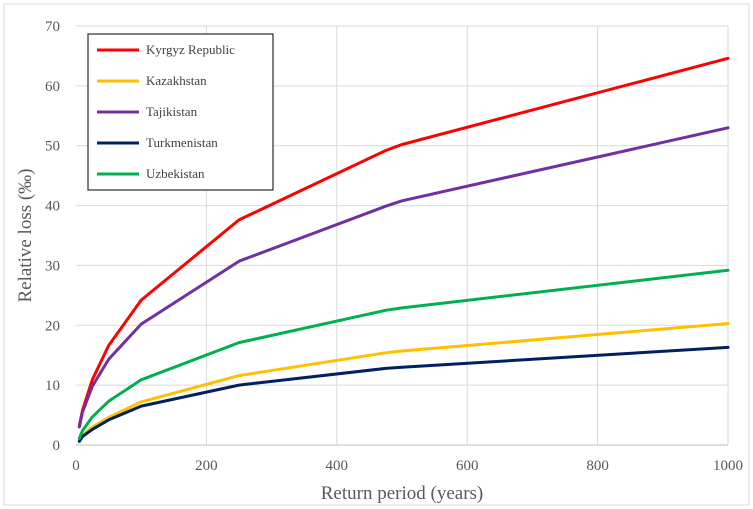  I want to click on y-axis-title: Relative loss (‰), so click(25, 235).